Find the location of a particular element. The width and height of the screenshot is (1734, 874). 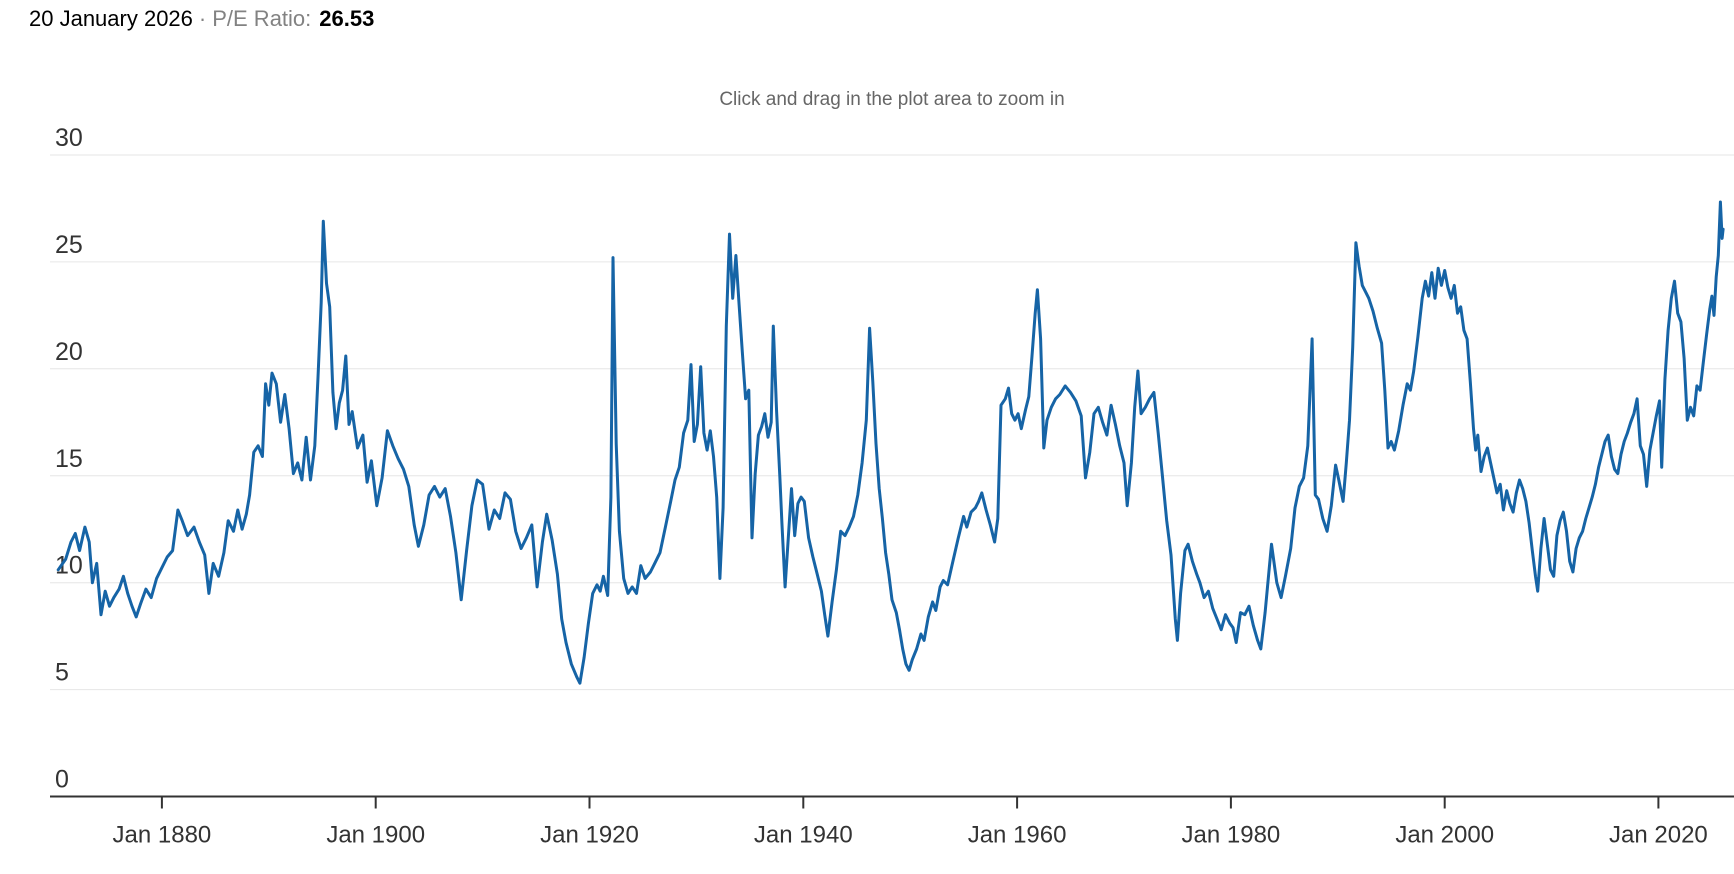

metric-value: 26.53 is located at coordinates (347, 18).